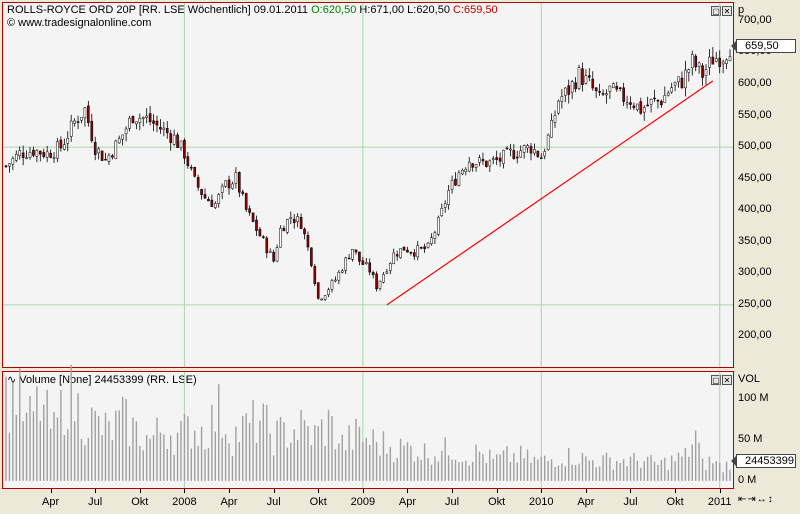  Describe the element at coordinates (630, 502) in the screenshot. I see `time-axis-label: Jul` at that location.